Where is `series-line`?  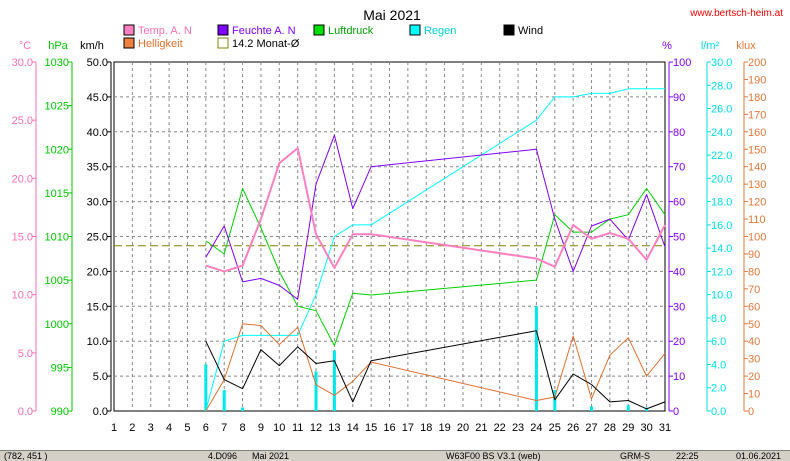
series-line is located at coordinates (435, 367).